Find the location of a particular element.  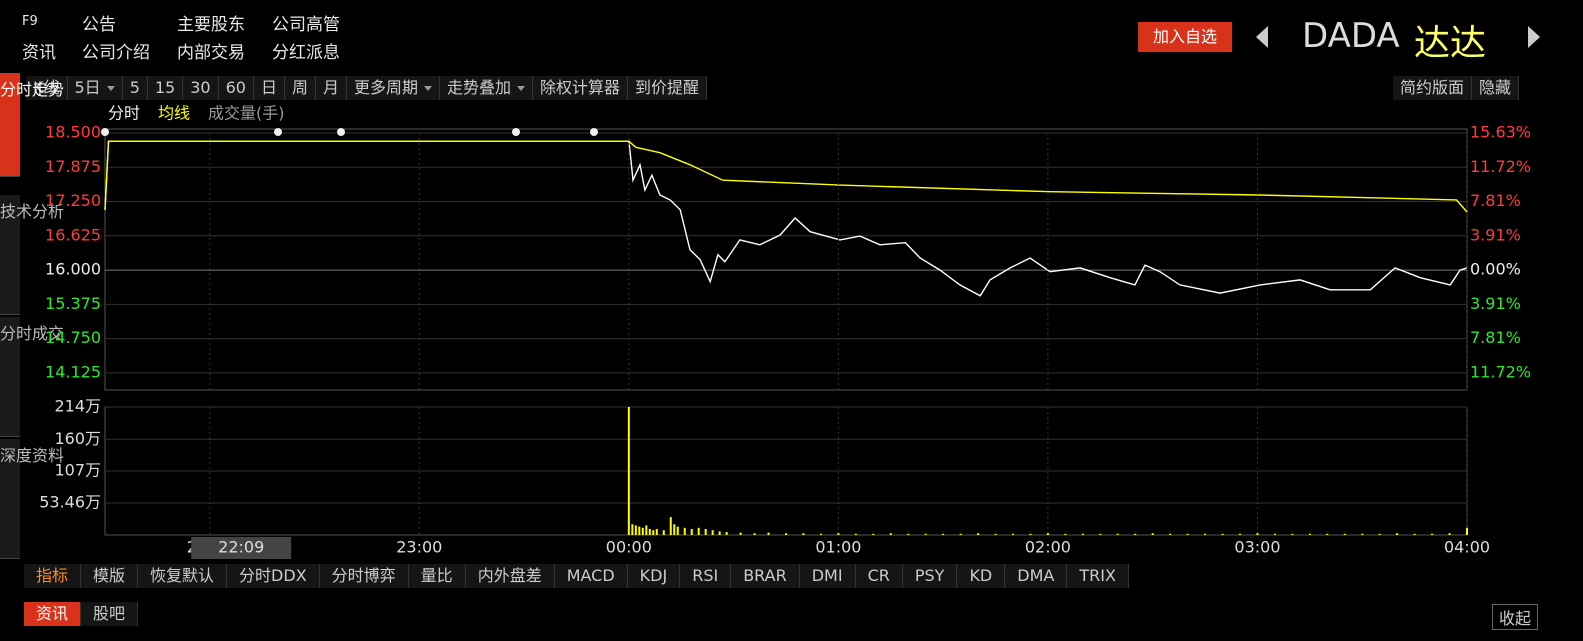

indicator-tab: 模版 is located at coordinates (110, 576).